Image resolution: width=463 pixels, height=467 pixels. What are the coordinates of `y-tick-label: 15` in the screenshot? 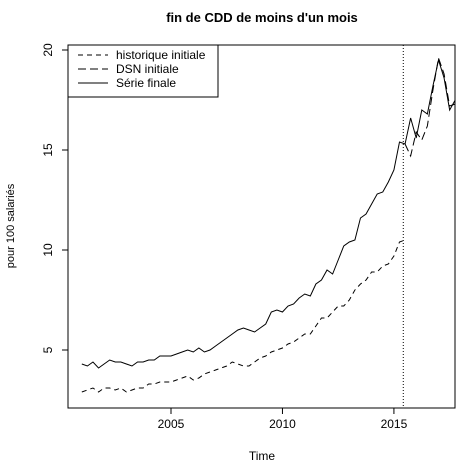 It's located at (48, 150).